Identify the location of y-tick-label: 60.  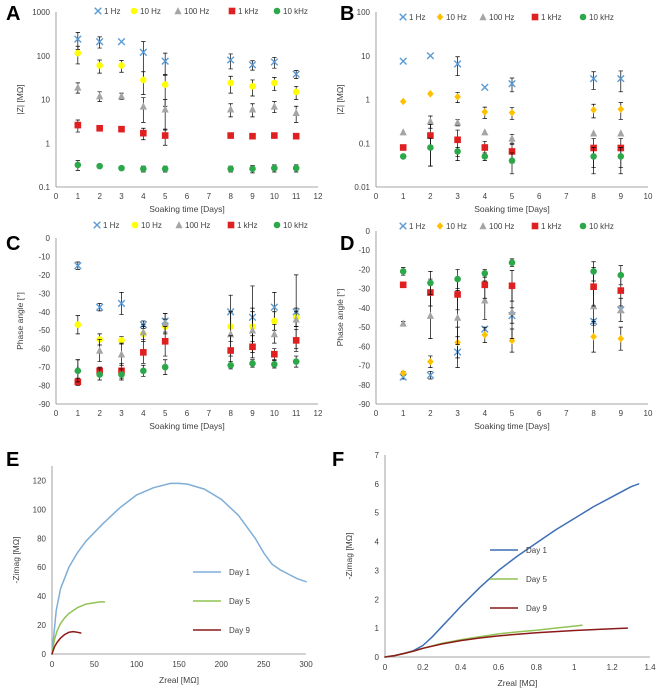
(41, 567).